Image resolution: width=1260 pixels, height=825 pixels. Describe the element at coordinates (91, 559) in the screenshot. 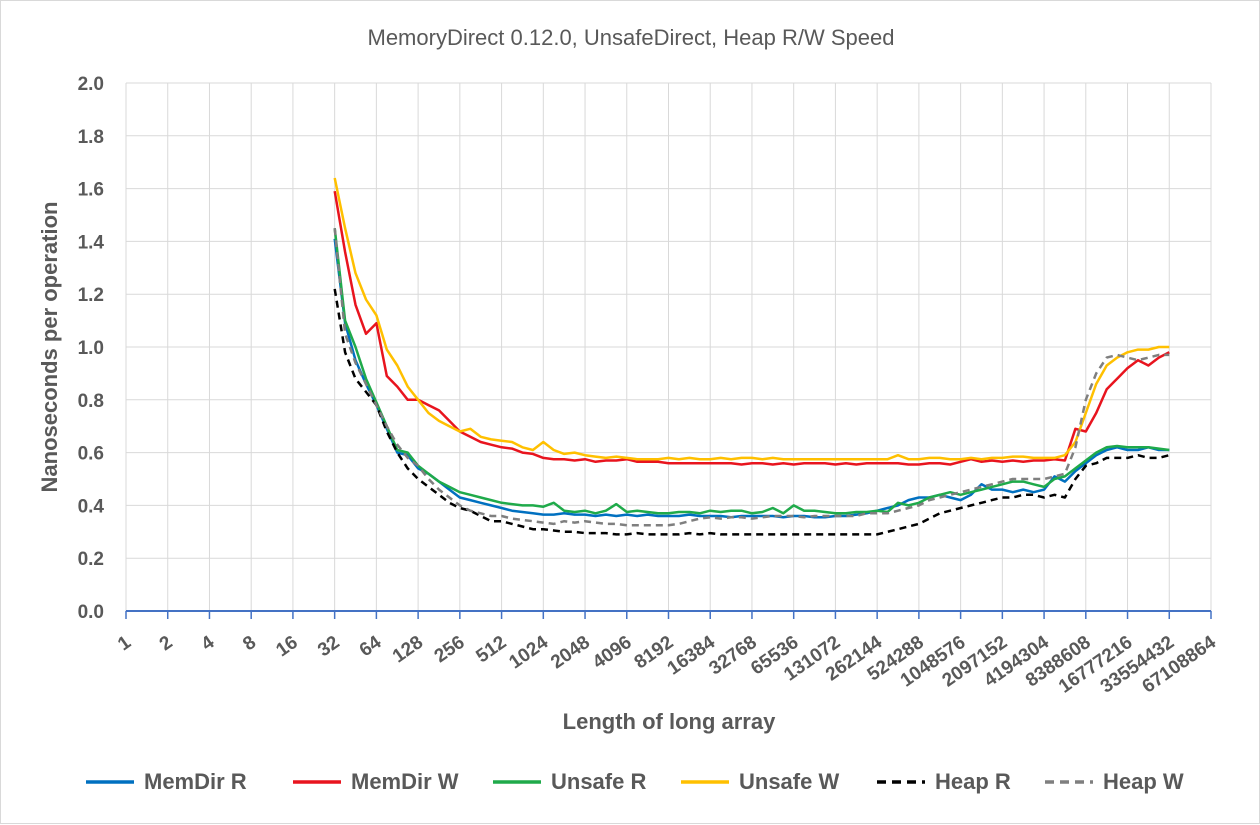

I see `y-tick-label: 0.2` at that location.